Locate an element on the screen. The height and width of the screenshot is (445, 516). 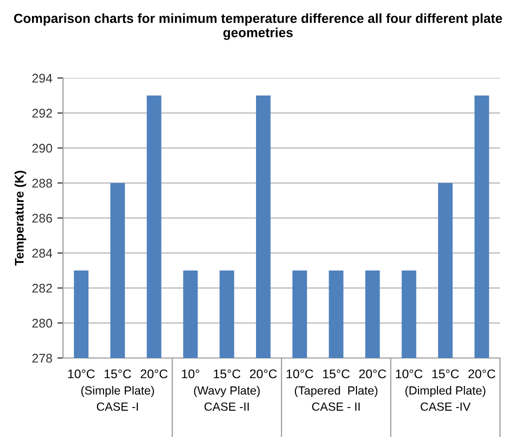
text: (Tapered Plate) CASE - II is located at coordinates (336, 398).